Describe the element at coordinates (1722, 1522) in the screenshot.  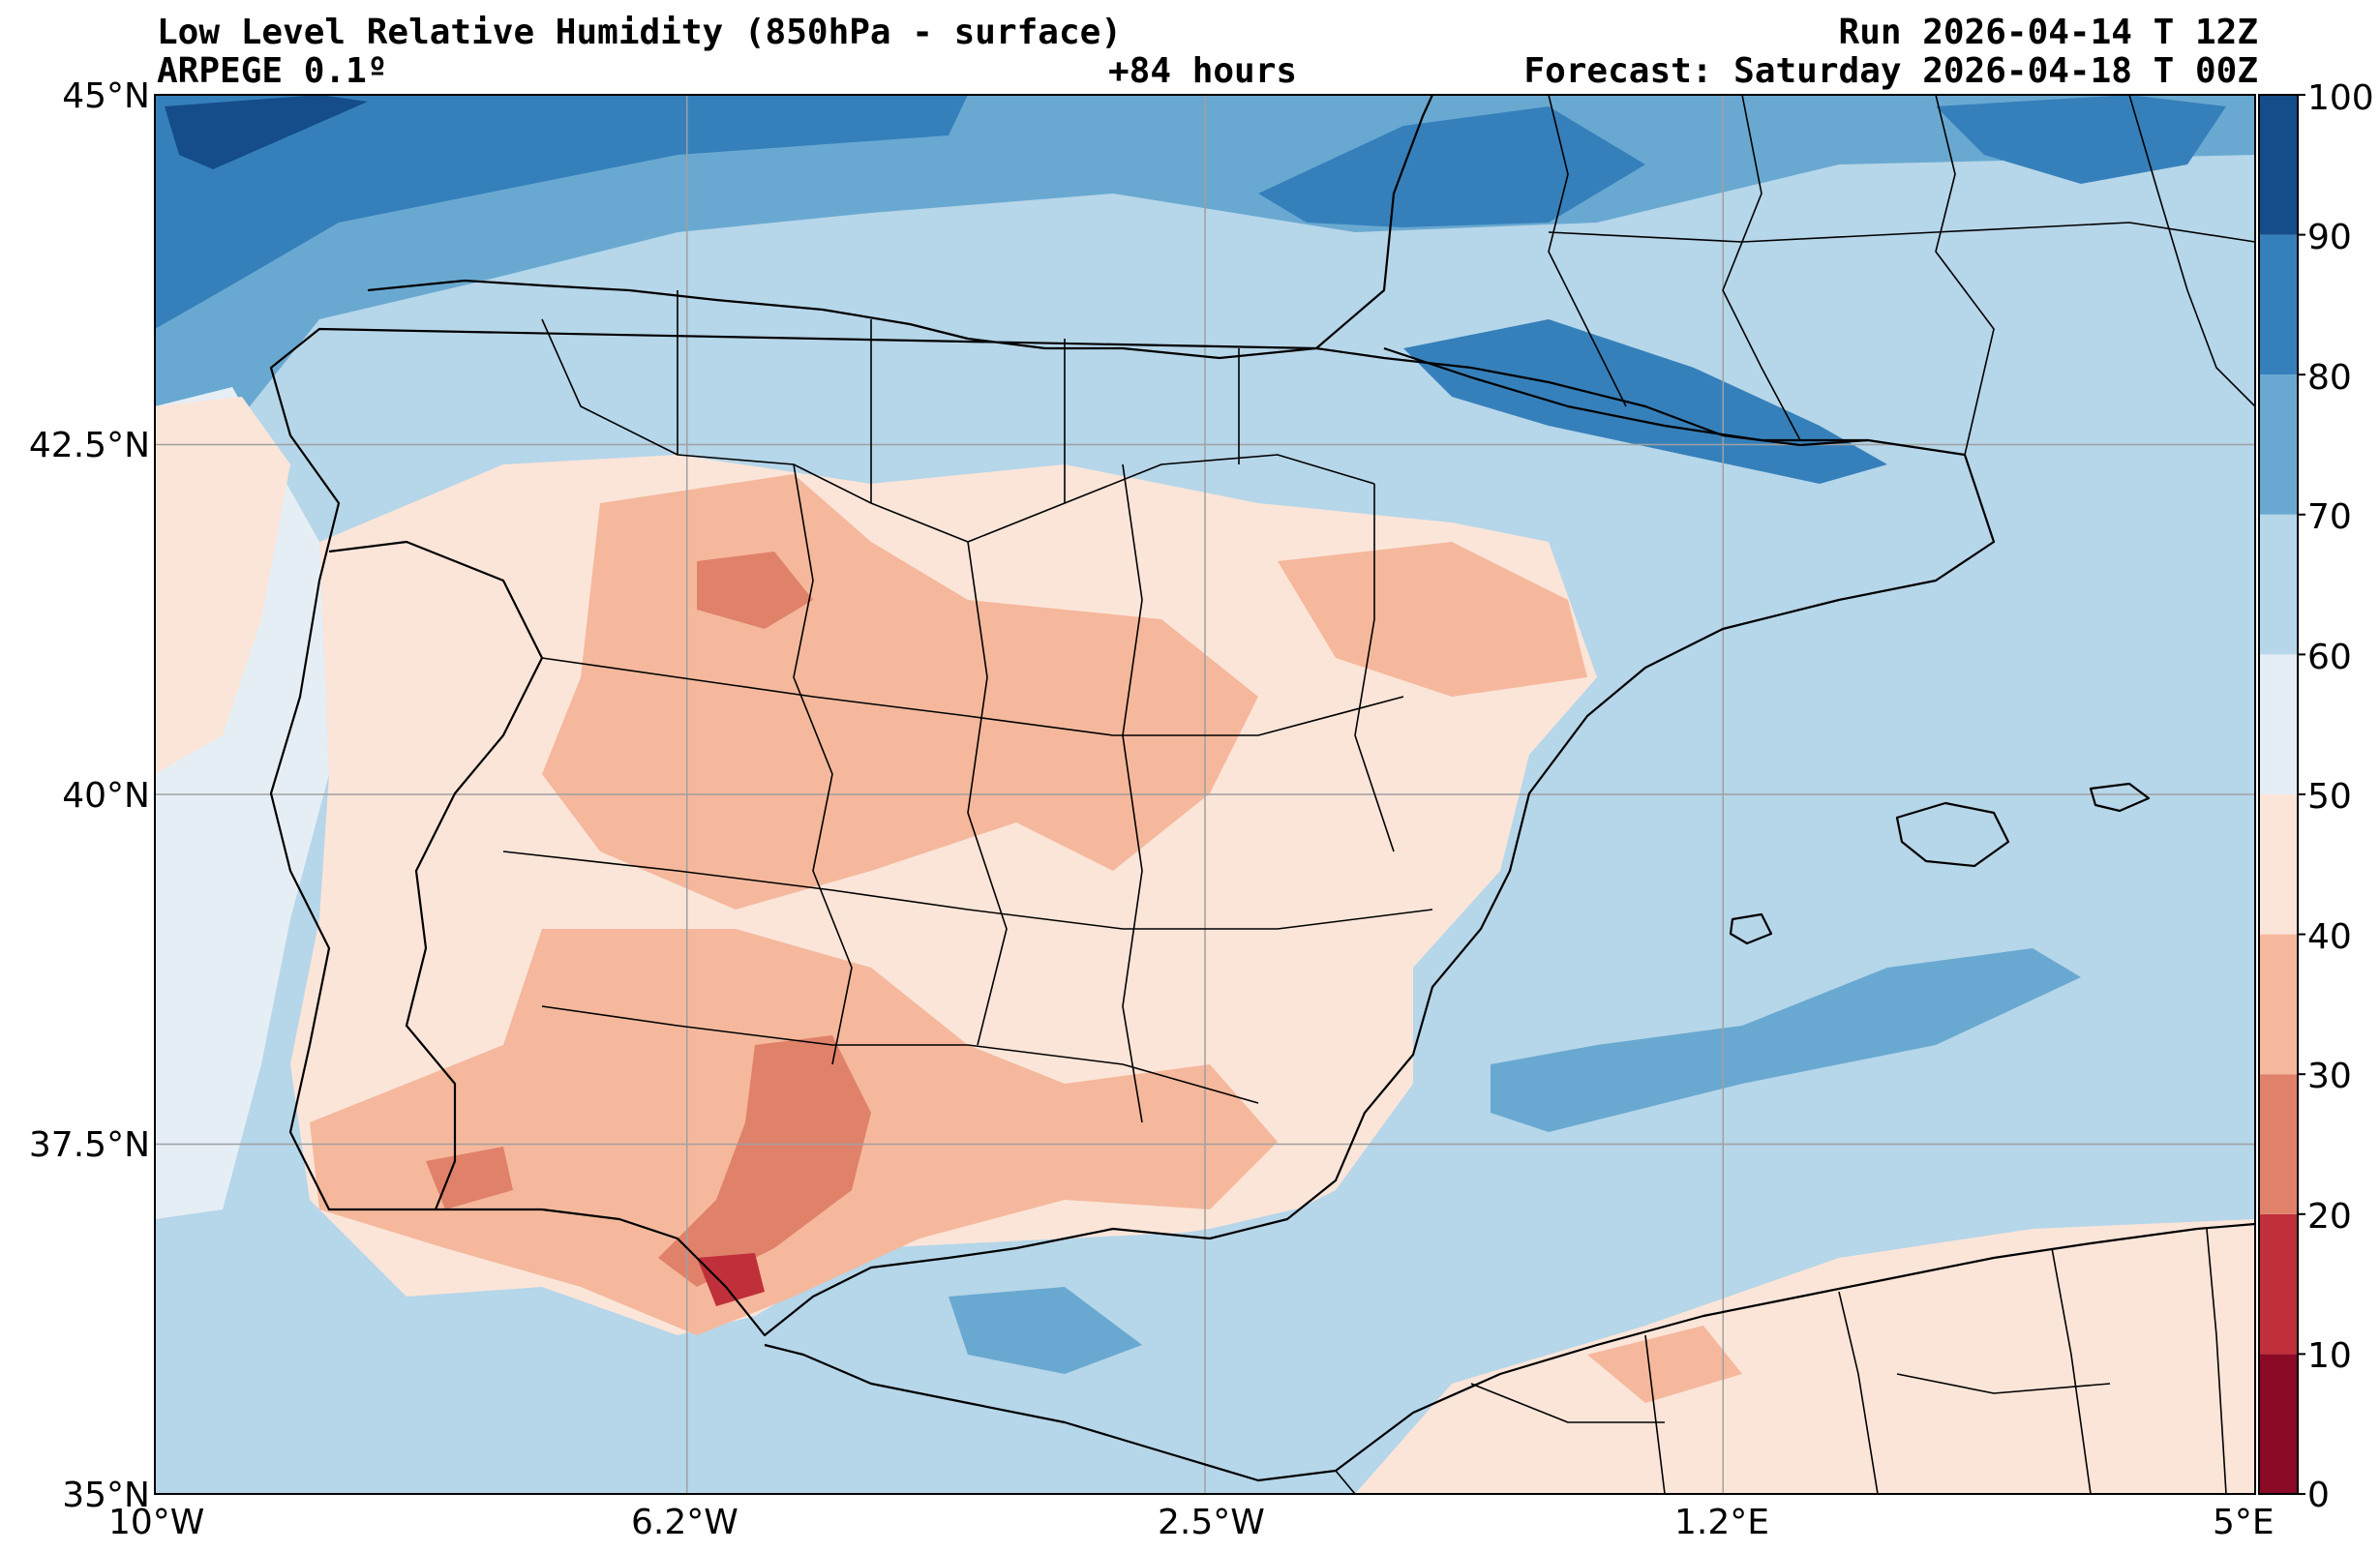
I see `lon-tick-label: 1.2°E` at that location.